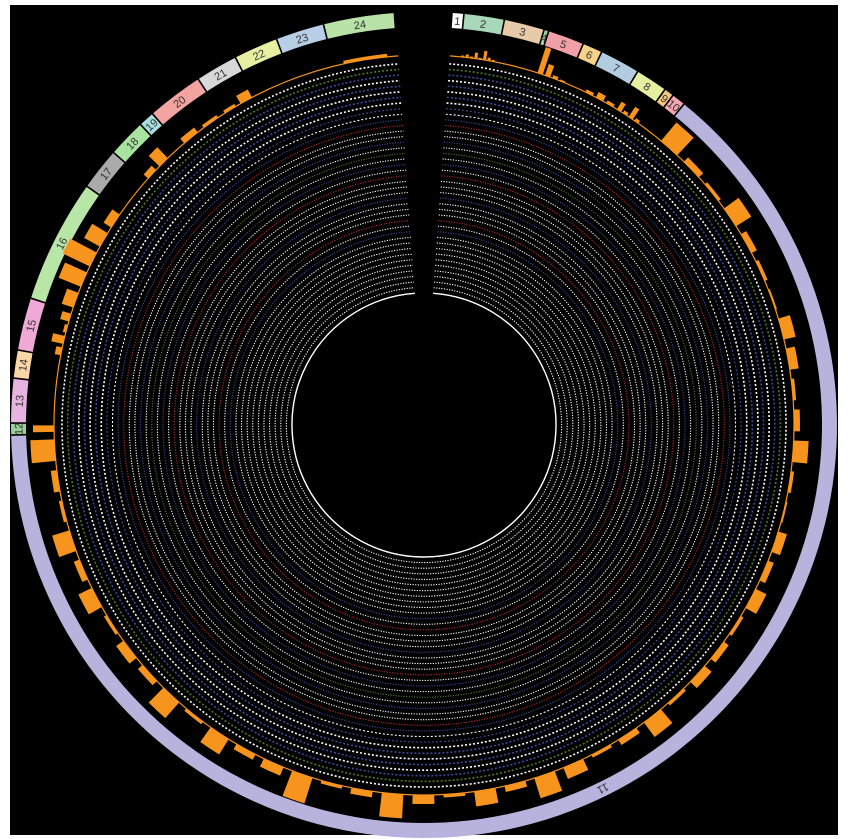 This screenshot has height=839, width=848. I want to click on chromosome-label-15: 15, so click(32, 326).